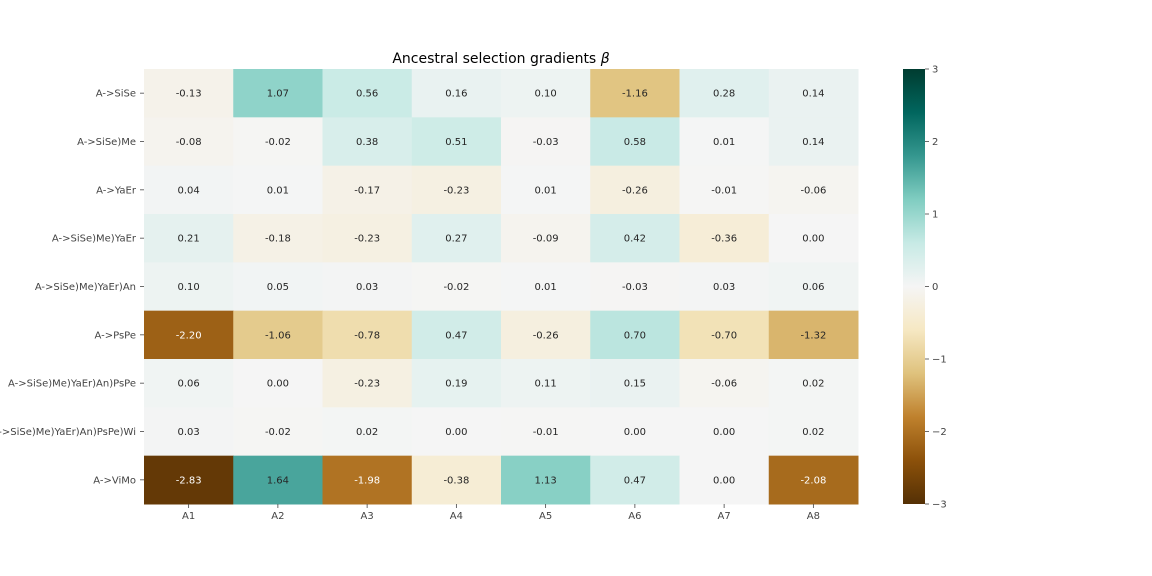  Describe the element at coordinates (545, 384) in the screenshot. I see `cell-value-label: 0.11` at that location.